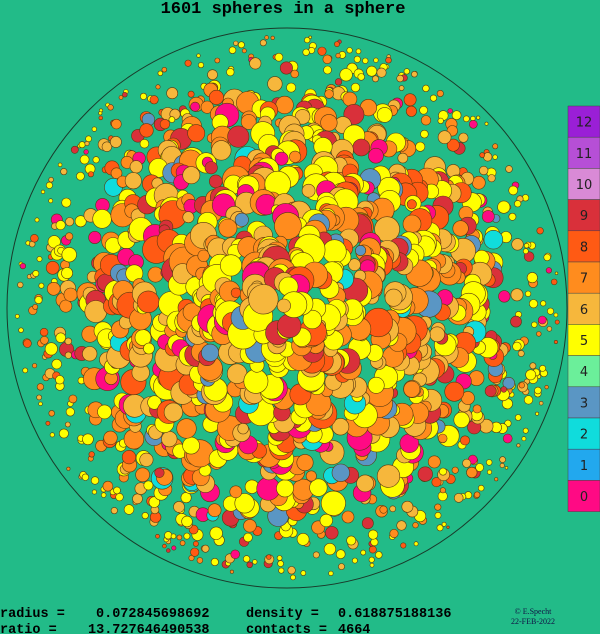 This screenshot has height=634, width=600. What do you see at coordinates (354, 628) in the screenshot?
I see `contacts-value: 4664` at bounding box center [354, 628].